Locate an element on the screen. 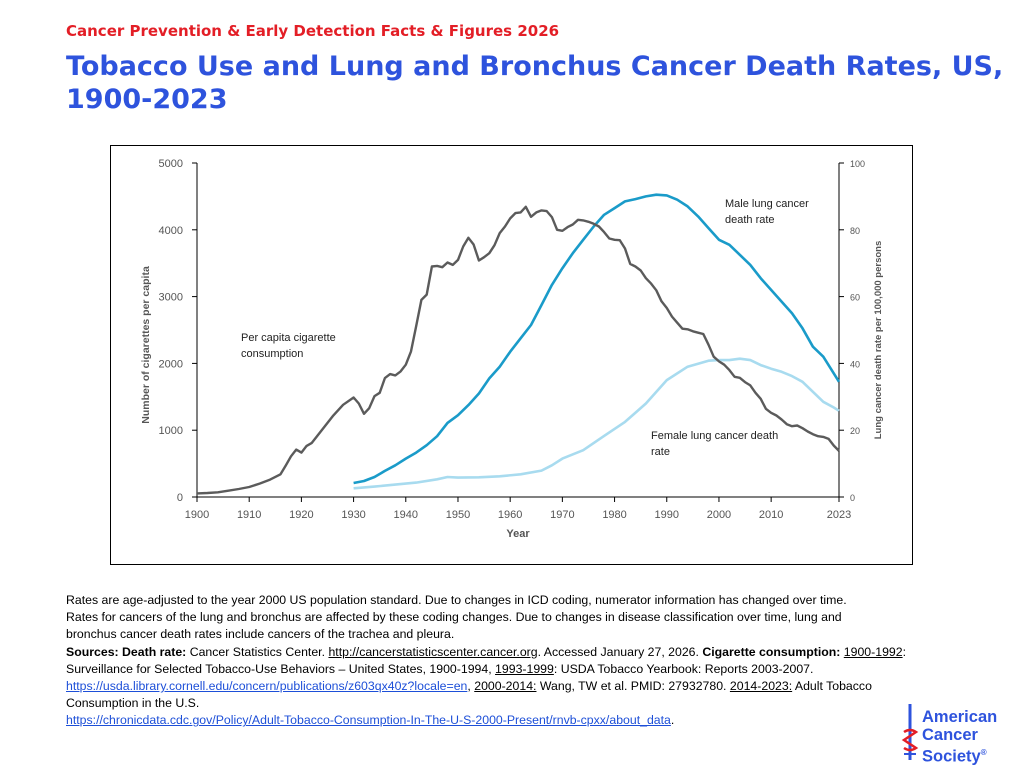  acs-logo: American Cancer Society® is located at coordinates (959, 734).